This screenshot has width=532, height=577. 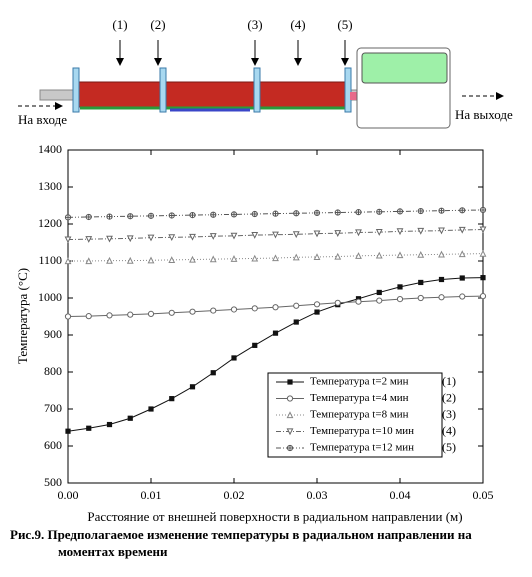 I want to click on stage-label: (4), so click(x=297, y=24).